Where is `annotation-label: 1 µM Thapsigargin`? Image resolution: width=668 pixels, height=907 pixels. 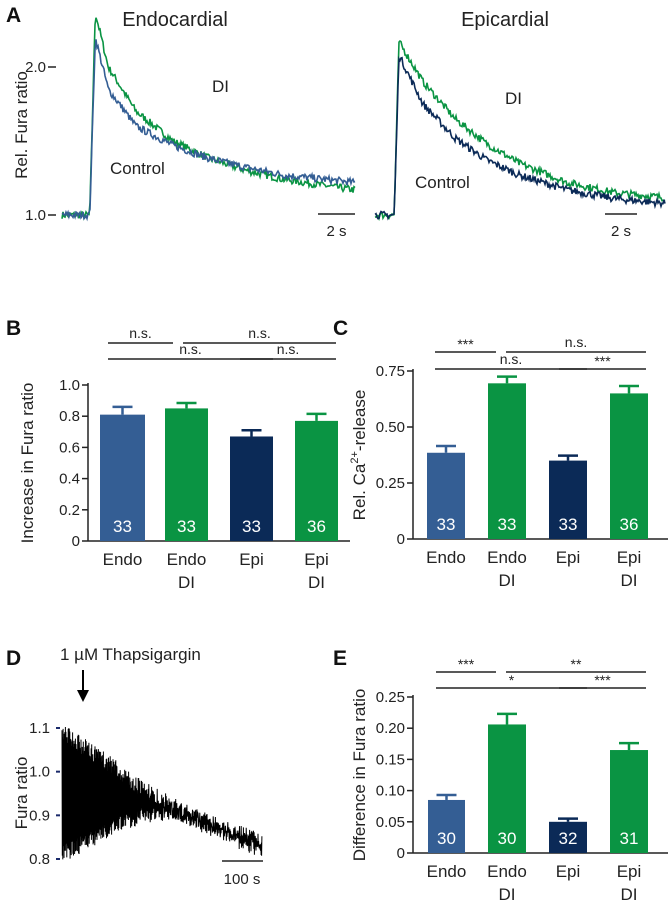 annotation-label: 1 µM Thapsigargin is located at coordinates (130, 654).